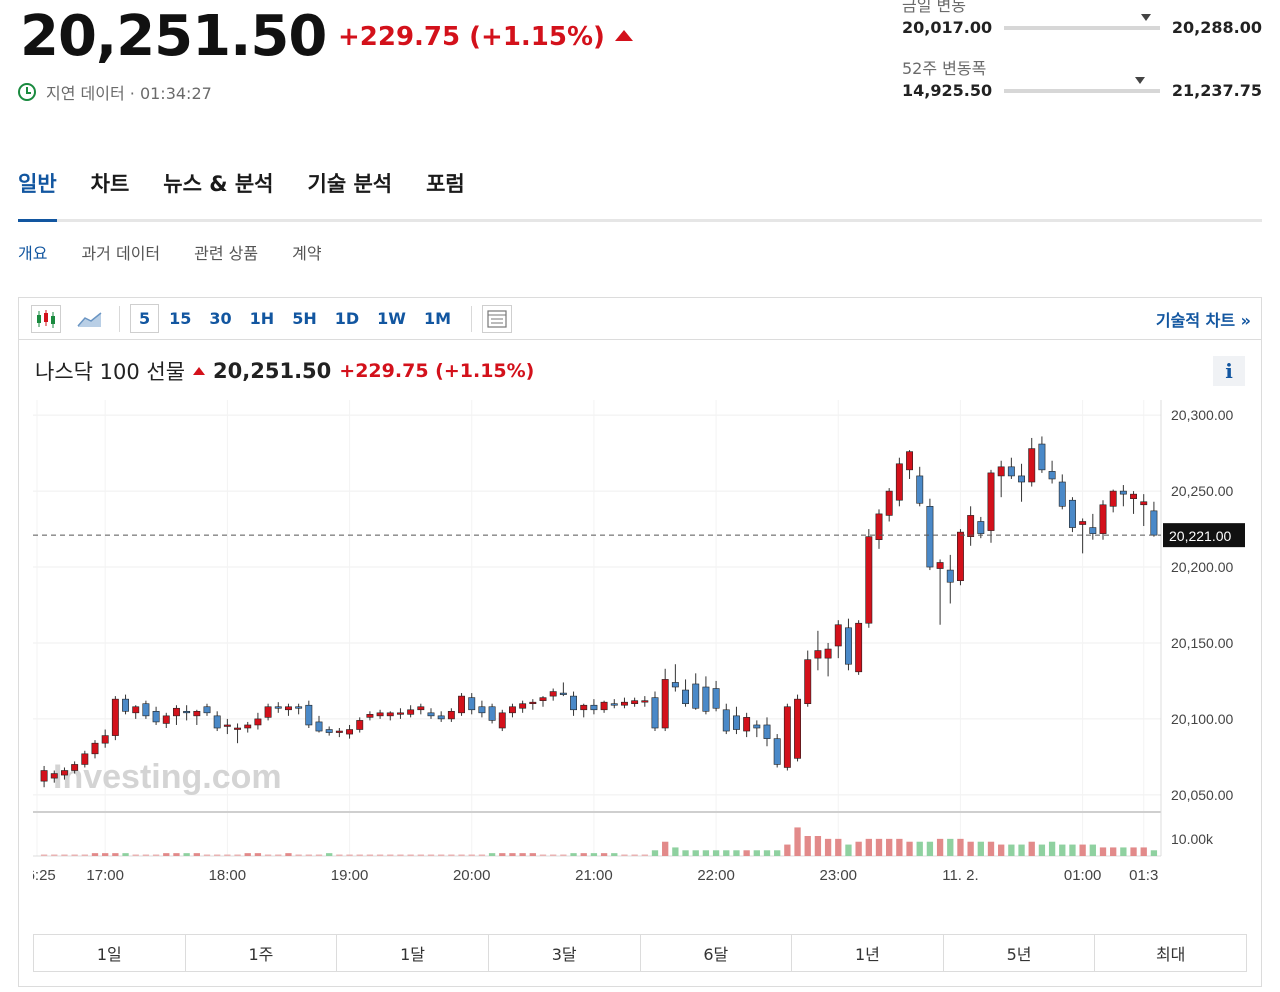 The height and width of the screenshot is (992, 1280). I want to click on timeframe-1d: 1D, so click(347, 318).